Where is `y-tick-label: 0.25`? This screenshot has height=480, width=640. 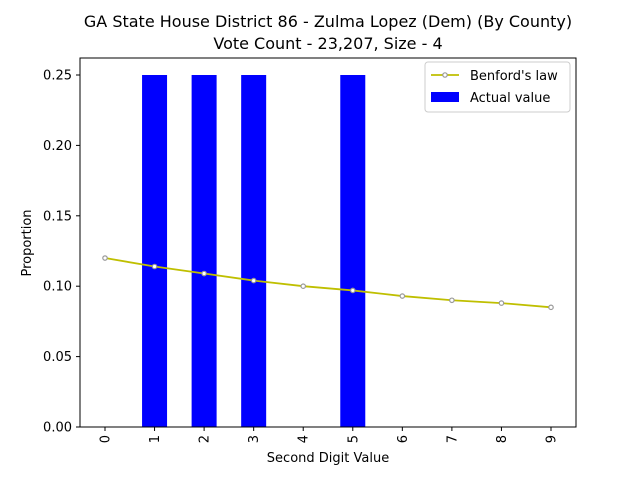
y-tick-label: 0.25 is located at coordinates (57, 76).